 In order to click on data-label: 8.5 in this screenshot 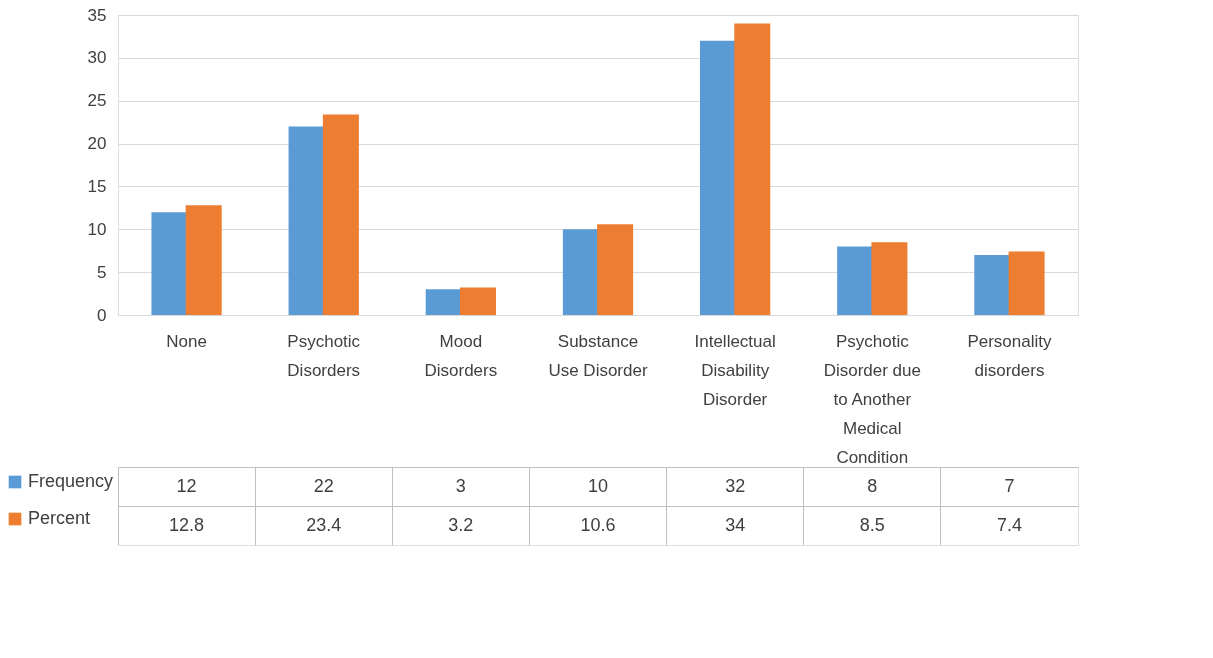, I will do `click(872, 524)`.